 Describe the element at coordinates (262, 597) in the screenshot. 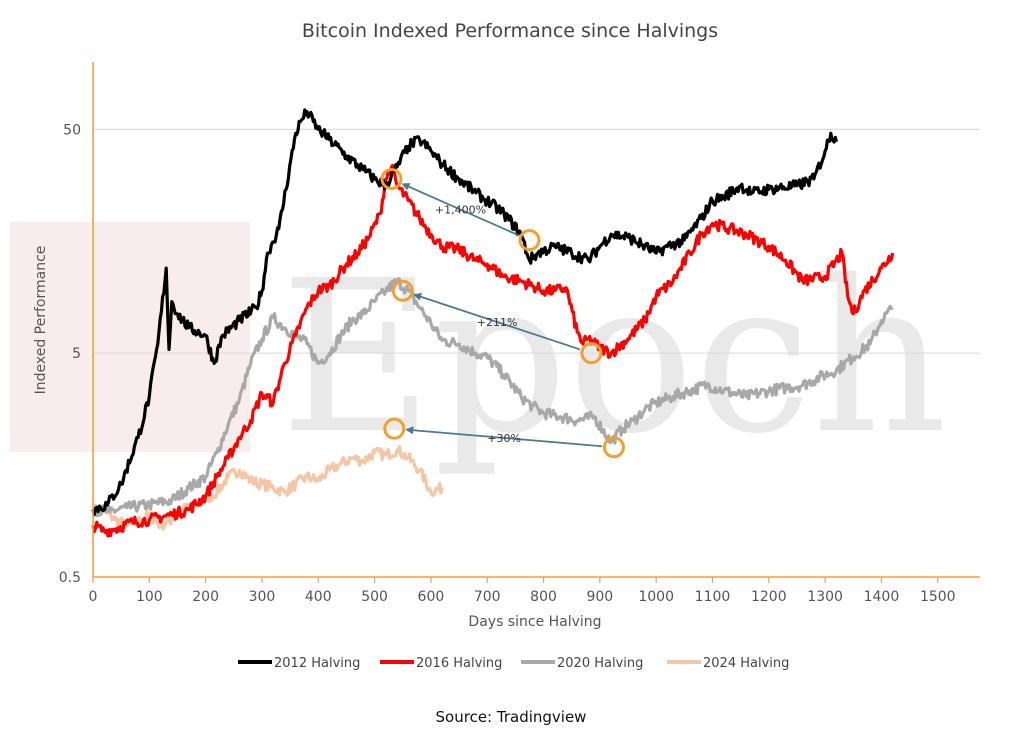

I see `x-tick-label: 300` at that location.